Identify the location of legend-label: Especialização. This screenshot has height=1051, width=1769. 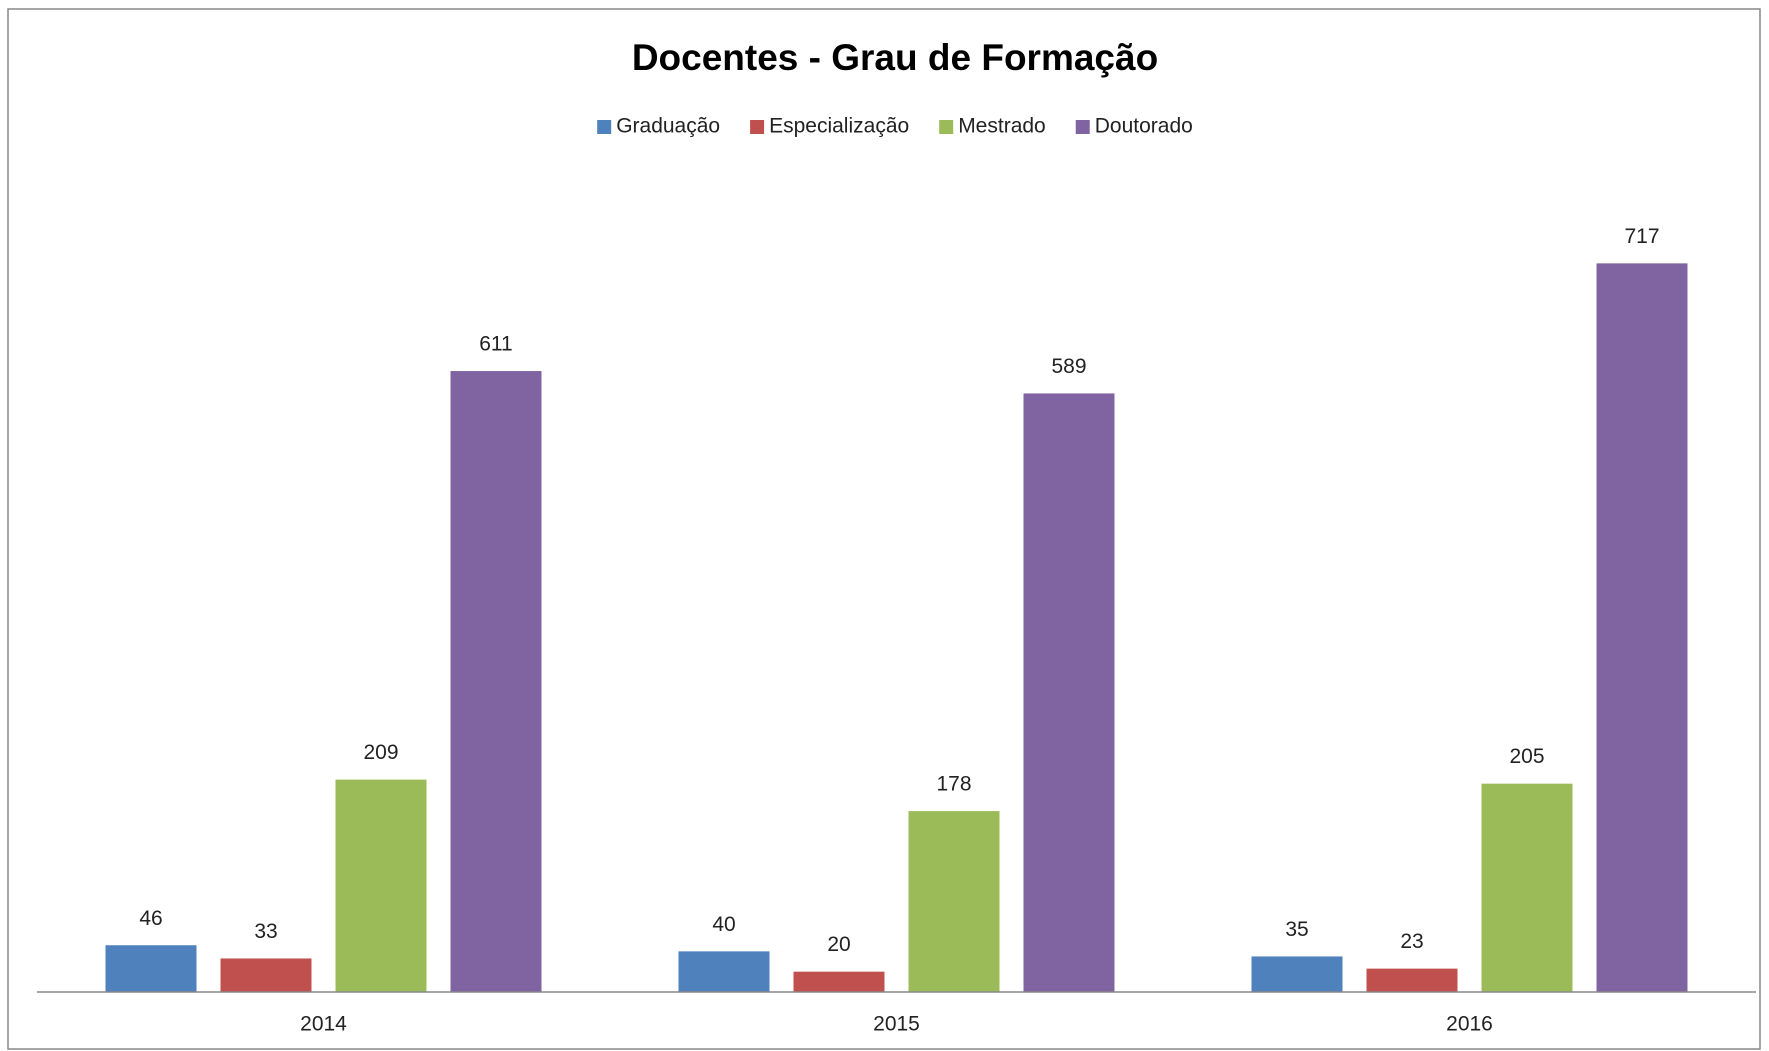
(839, 126).